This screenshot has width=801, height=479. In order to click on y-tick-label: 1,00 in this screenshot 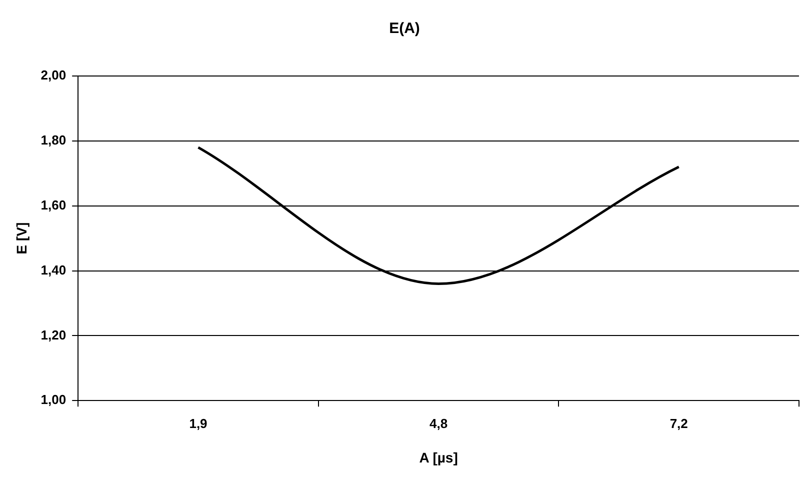, I will do `click(53, 400)`.